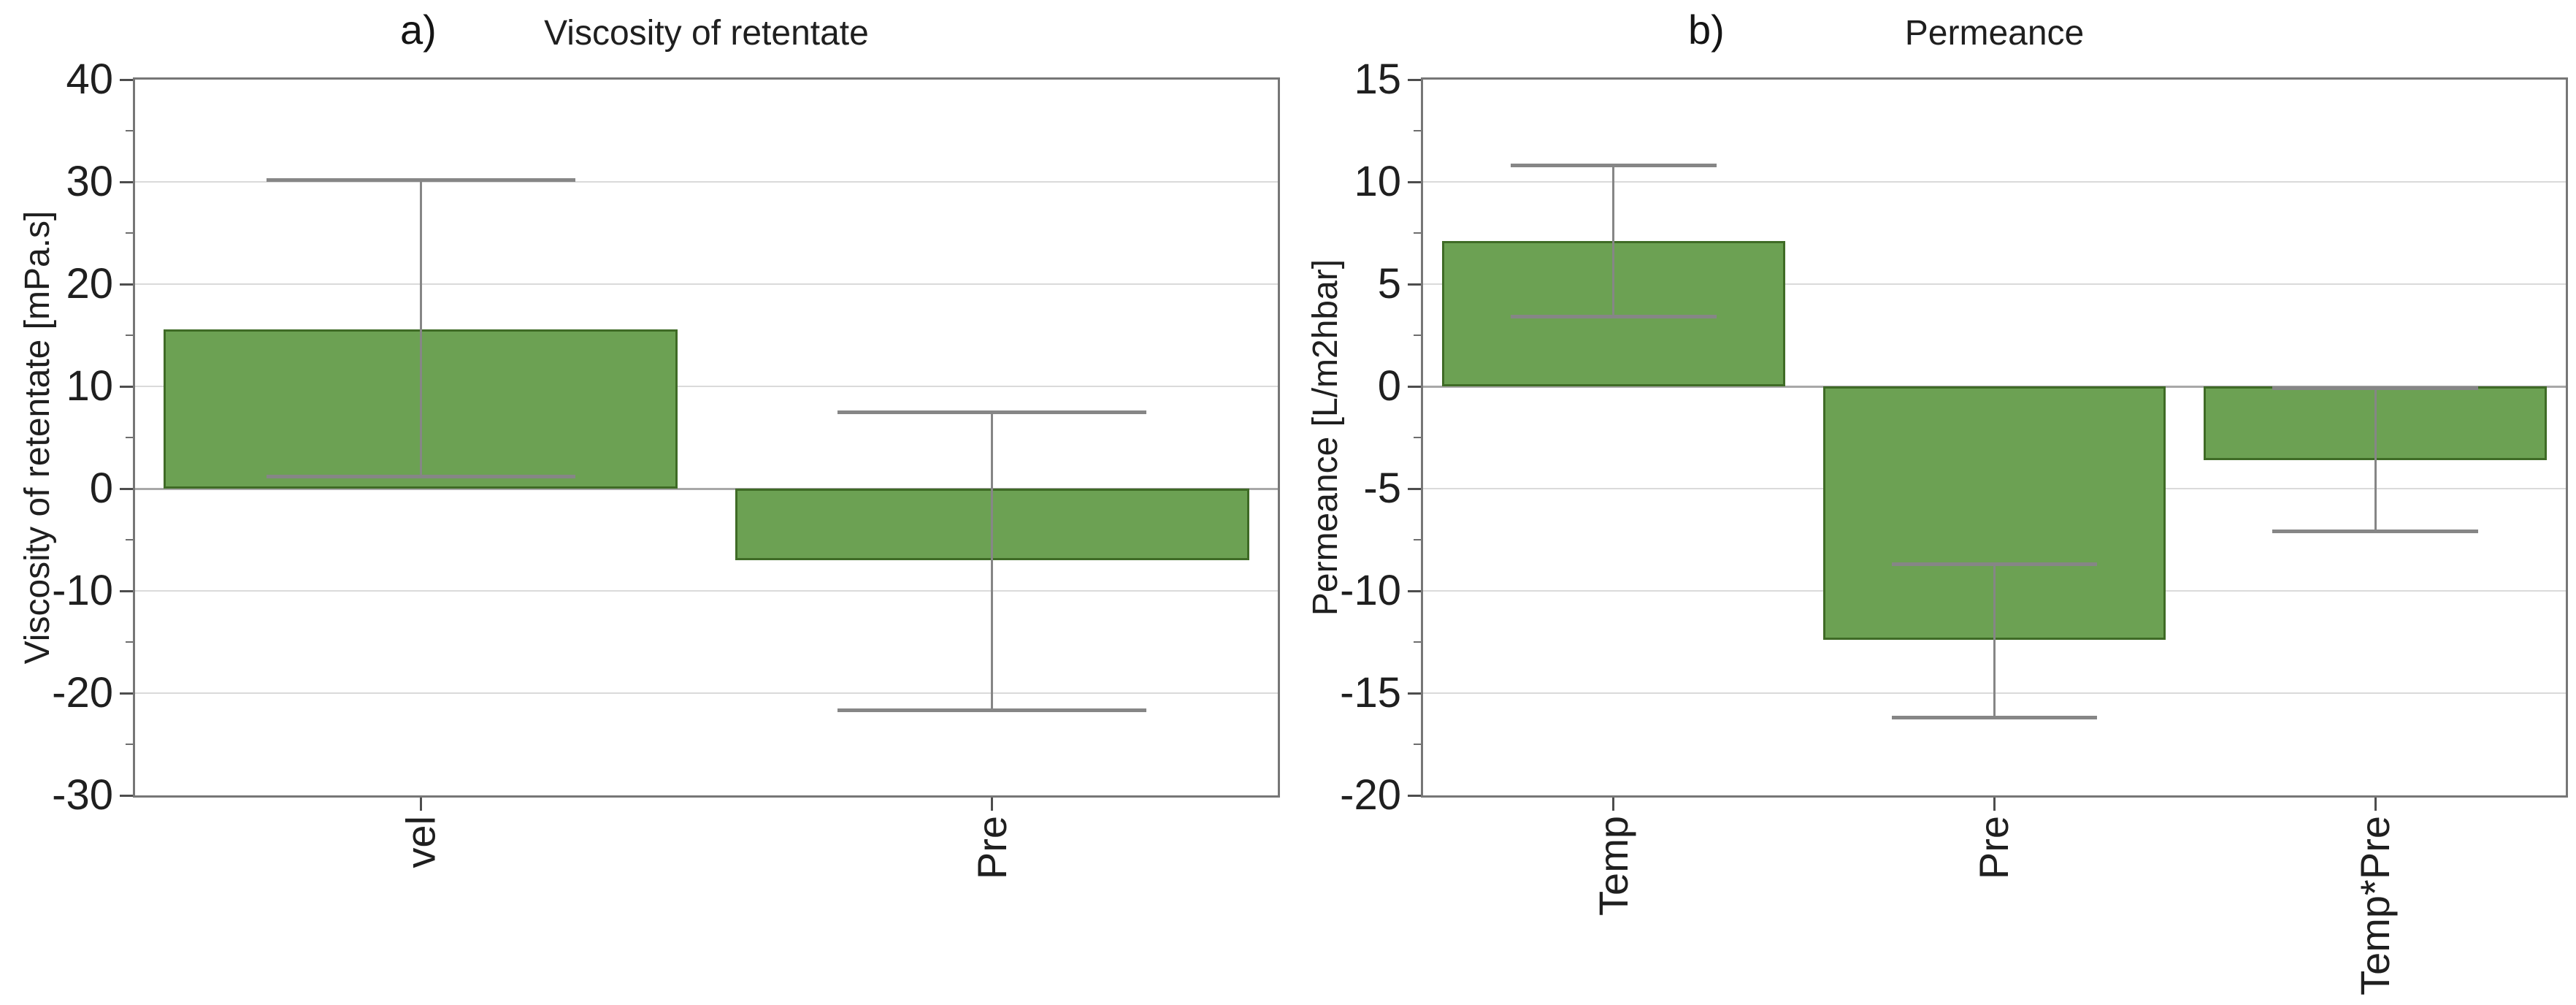  What do you see at coordinates (1613, 241) in the screenshot?
I see `error-bar-line-temp` at bounding box center [1613, 241].